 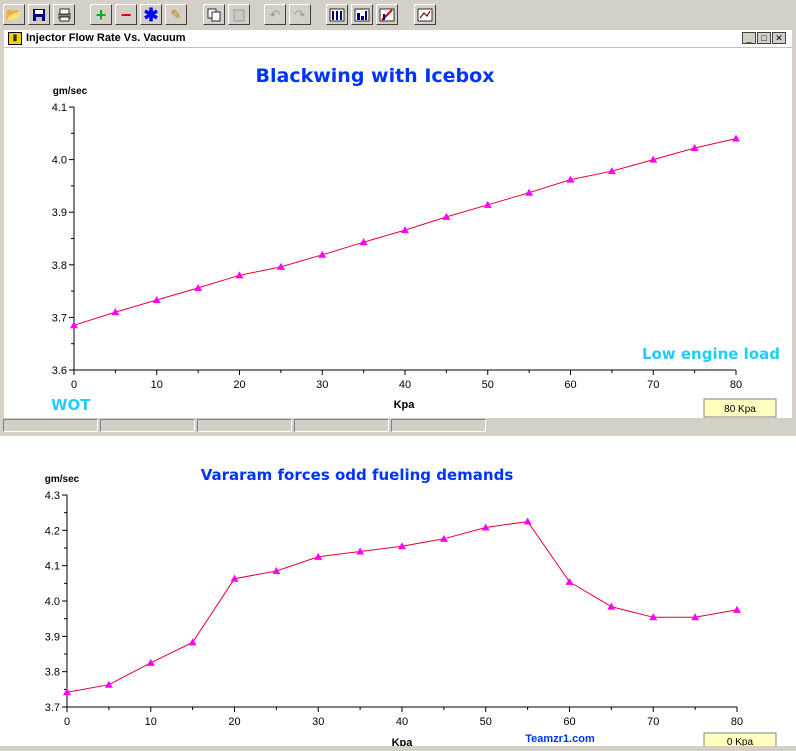 What do you see at coordinates (711, 354) in the screenshot?
I see `annotation-low-engine-load: Low engine load` at bounding box center [711, 354].